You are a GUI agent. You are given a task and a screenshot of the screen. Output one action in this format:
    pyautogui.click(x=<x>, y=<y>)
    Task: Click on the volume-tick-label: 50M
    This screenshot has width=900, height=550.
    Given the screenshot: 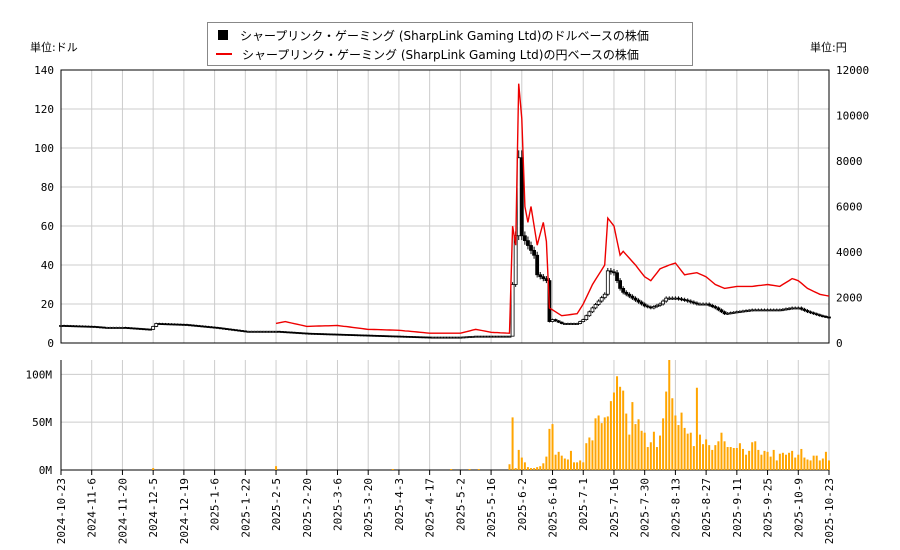 What is the action you would take?
    pyautogui.click(x=42, y=422)
    